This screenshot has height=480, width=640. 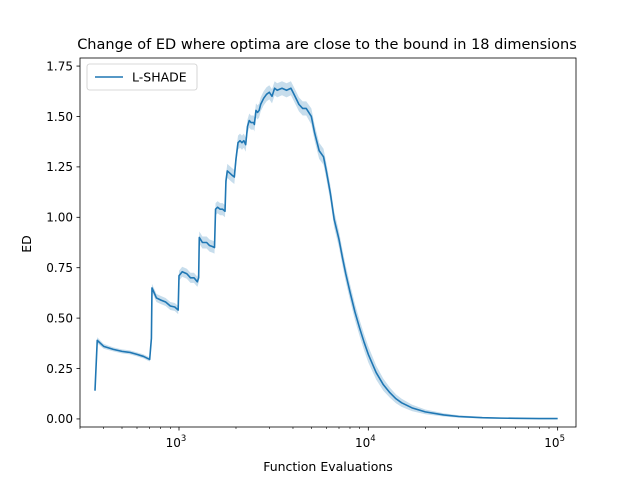 I want to click on legend: L-SHADE, so click(x=142, y=77).